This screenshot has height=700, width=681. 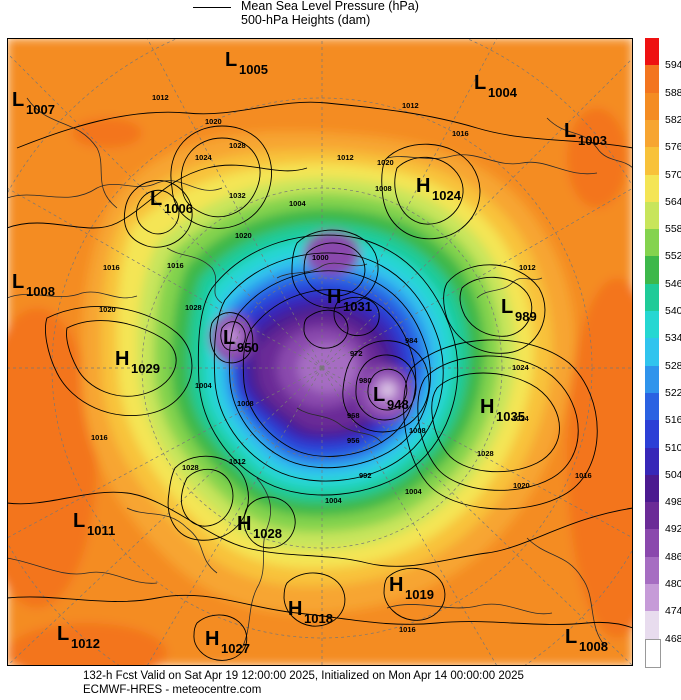 I want to click on colorbar-label: 540, so click(x=673, y=311).